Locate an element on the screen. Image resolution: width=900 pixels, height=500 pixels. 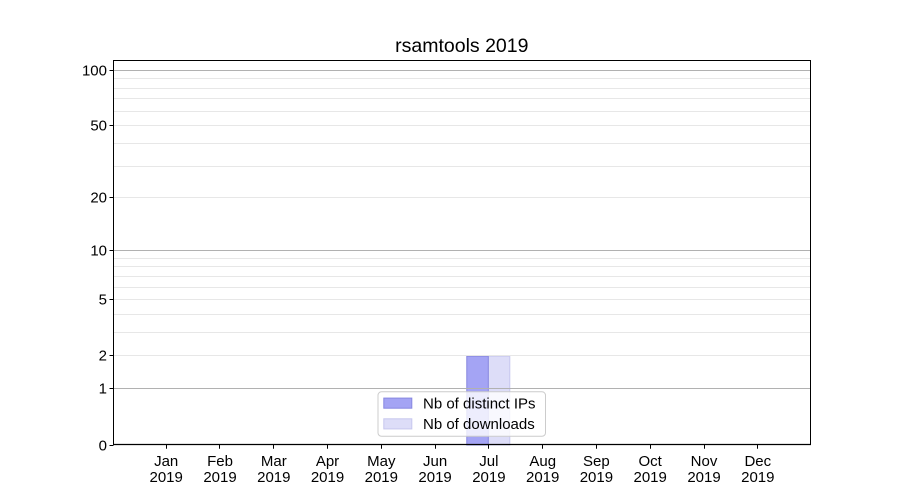
svg-text: Sep is located at coordinates (596, 461).